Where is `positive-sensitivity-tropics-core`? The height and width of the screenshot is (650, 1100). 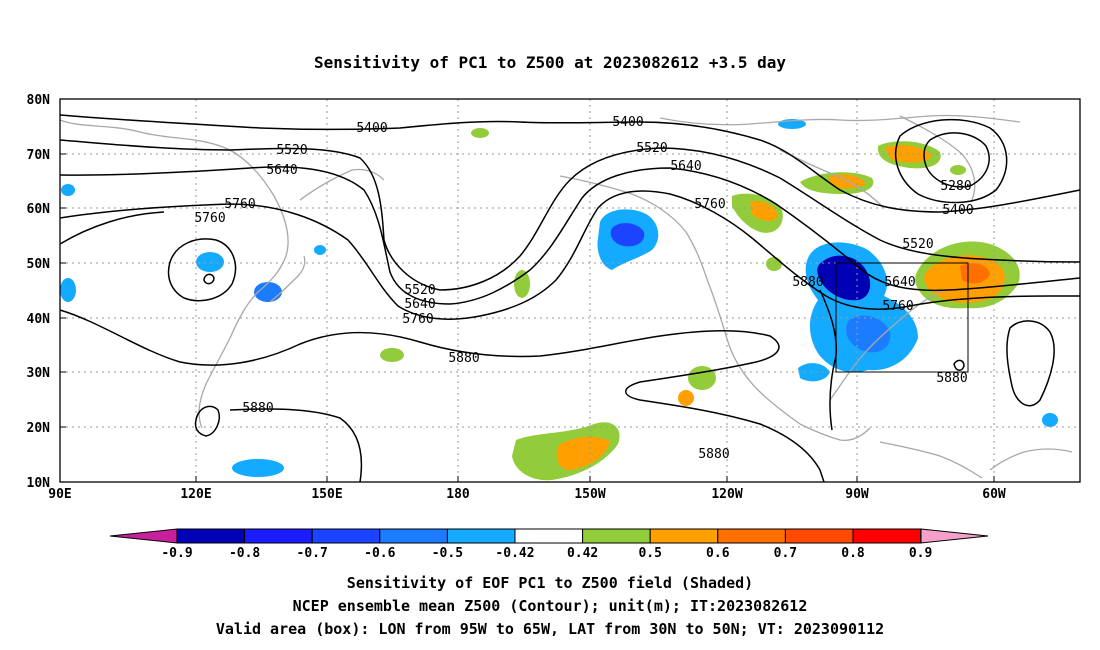
positive-sensitivity-tropics-core is located at coordinates (583, 453).